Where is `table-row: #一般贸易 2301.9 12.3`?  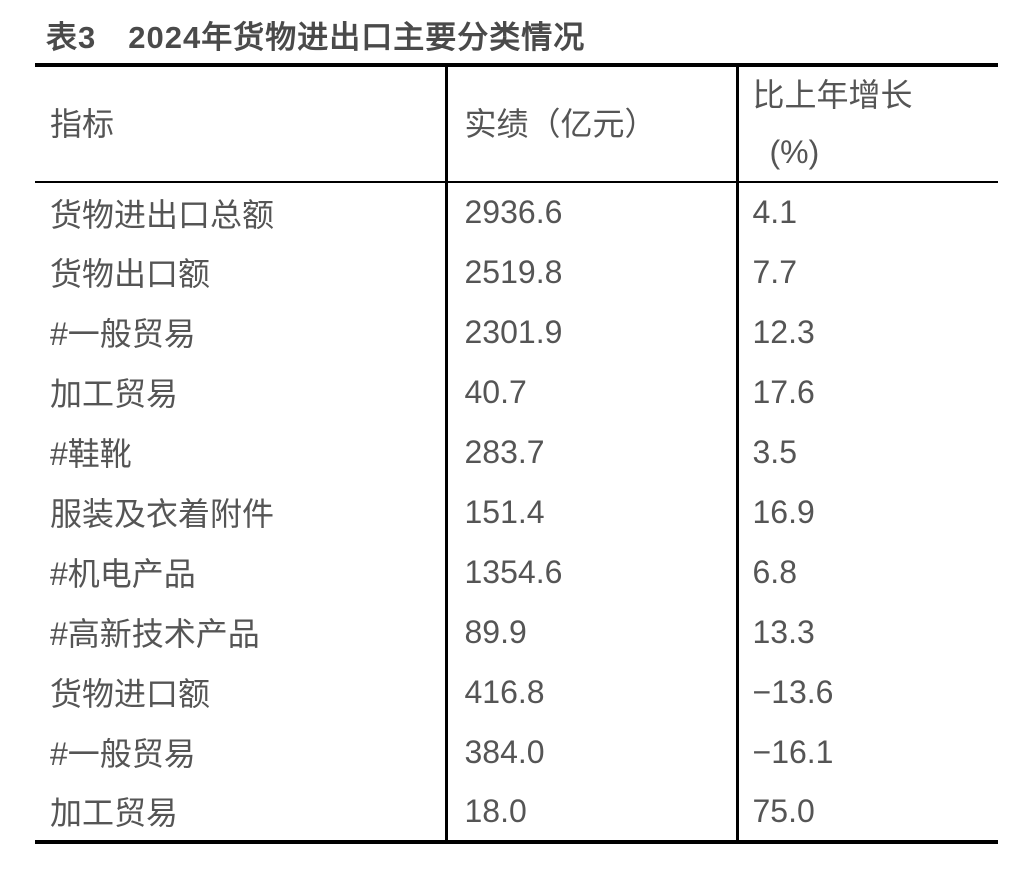 table-row: #一般贸易 2301.9 12.3 is located at coordinates (516, 332).